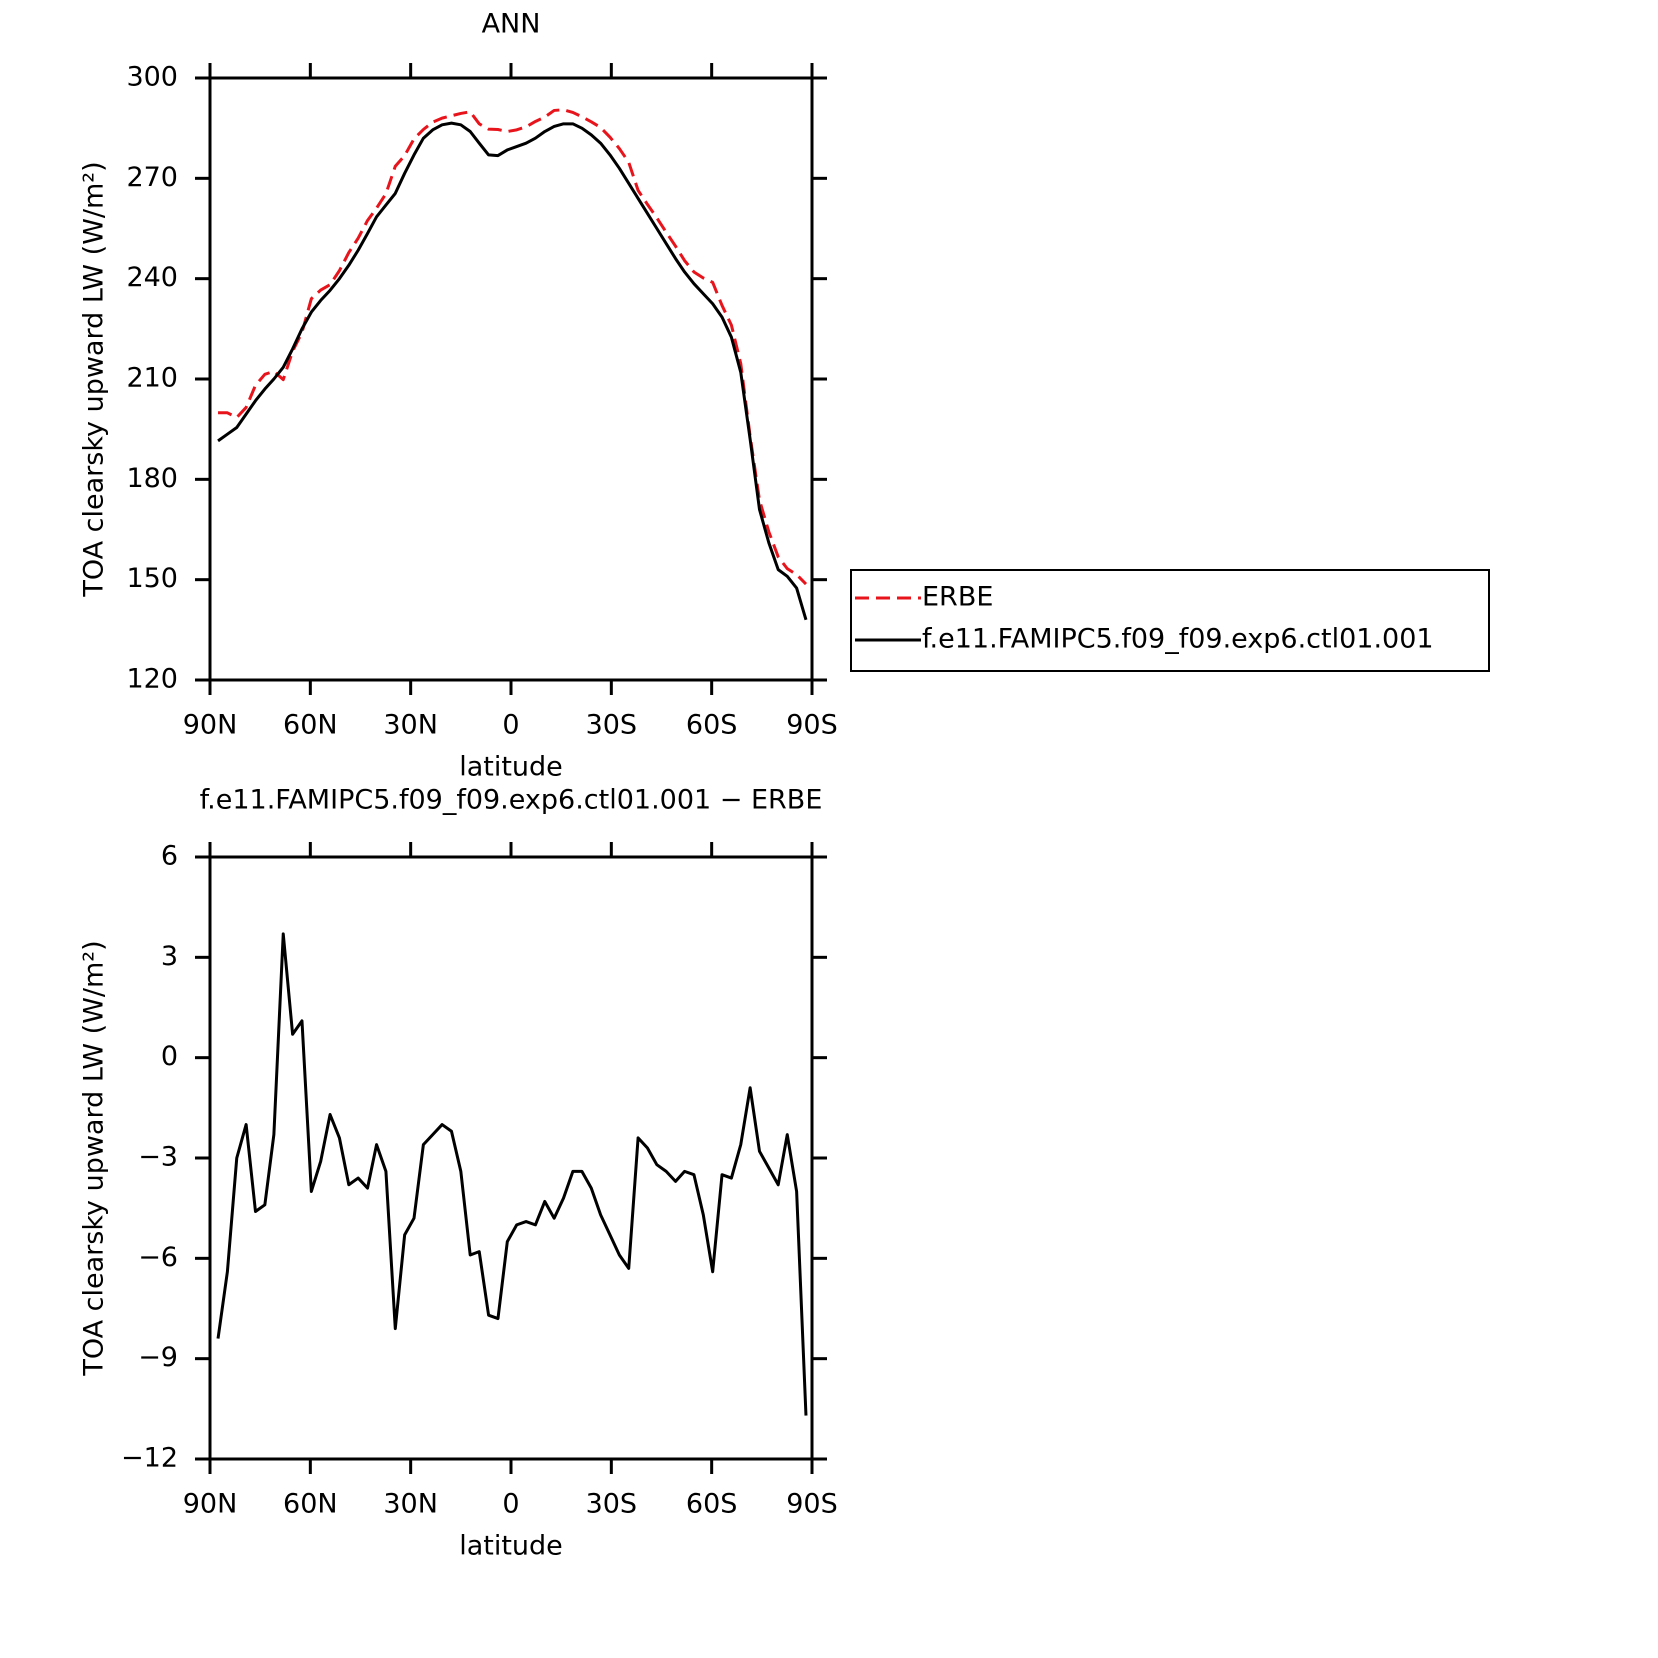  Describe the element at coordinates (957, 597) in the screenshot. I see `legend-label: ERBE` at that location.